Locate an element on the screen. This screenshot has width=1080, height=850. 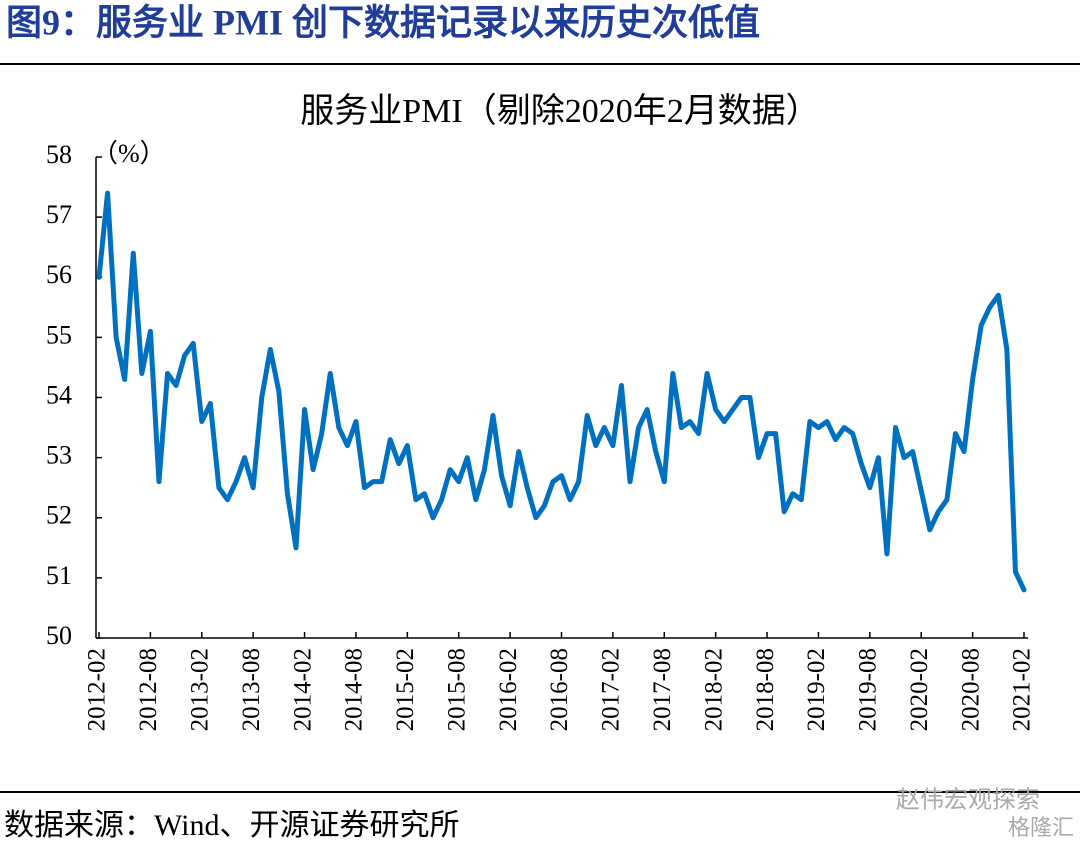
y-tick-label: 50 is located at coordinates (59, 635).